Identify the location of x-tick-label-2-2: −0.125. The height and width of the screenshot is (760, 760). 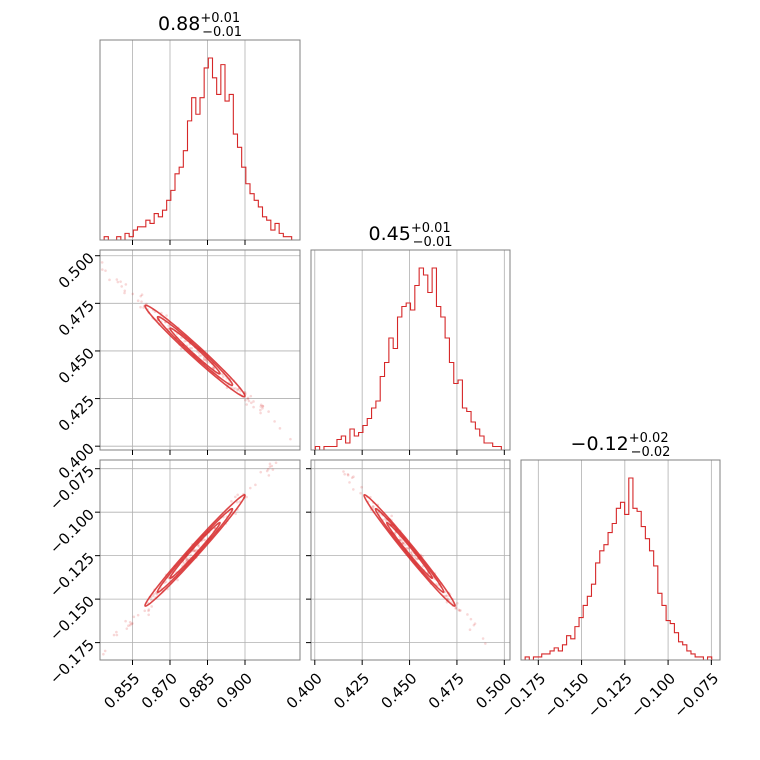
(610, 695).